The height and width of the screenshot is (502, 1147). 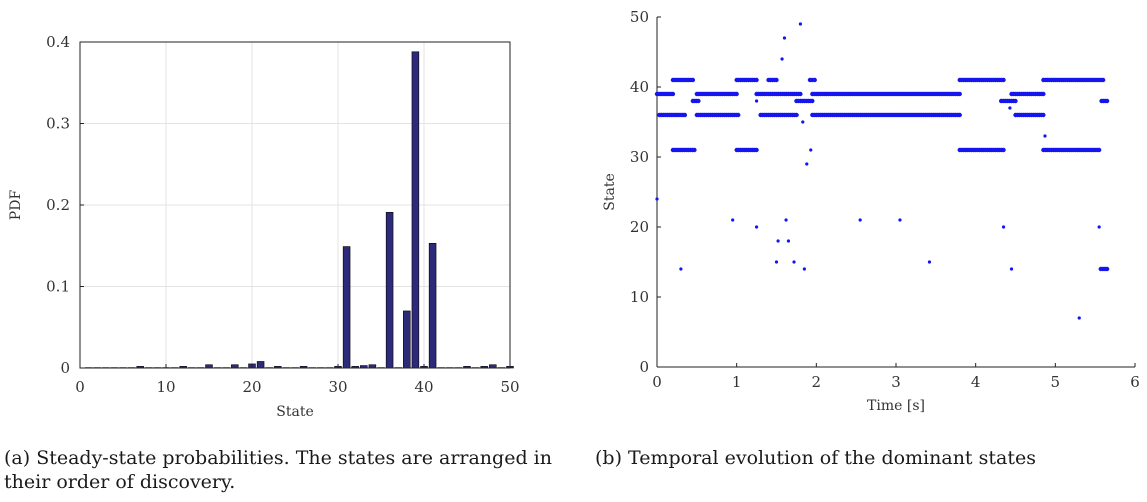 I want to click on y-tick-label: 20, so click(x=639, y=227).